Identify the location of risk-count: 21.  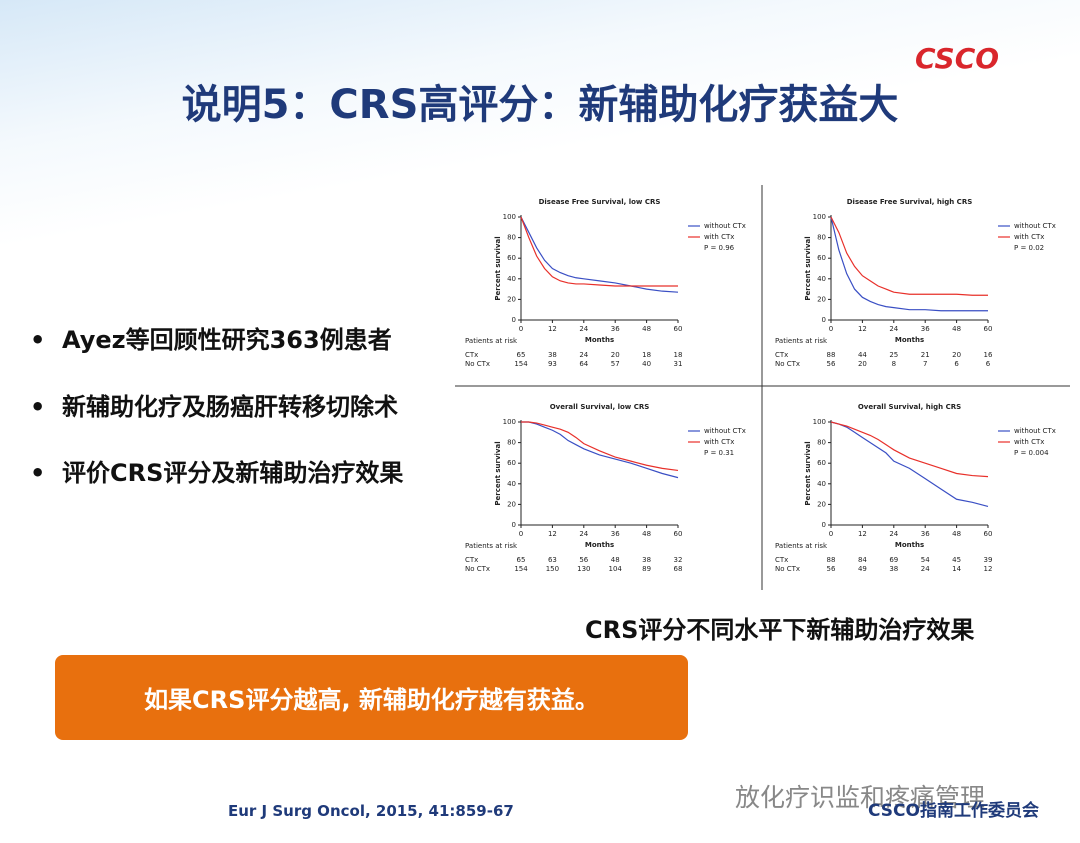
(925, 355).